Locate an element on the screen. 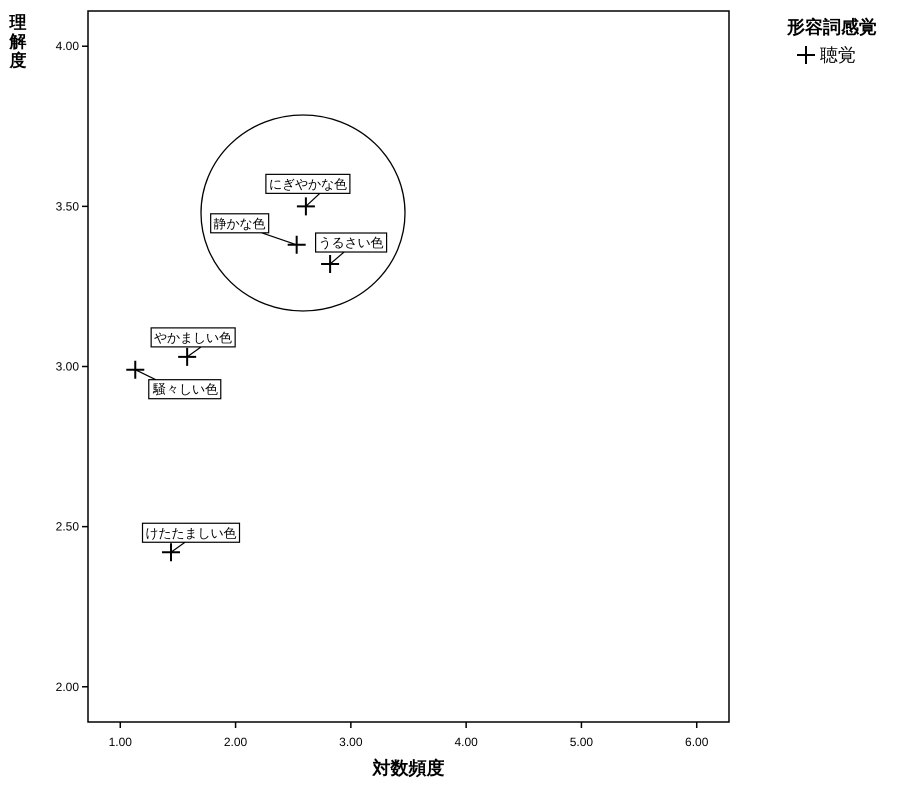 This screenshot has height=785, width=916. legend: 形容詞感覚 聴覚 is located at coordinates (832, 41).